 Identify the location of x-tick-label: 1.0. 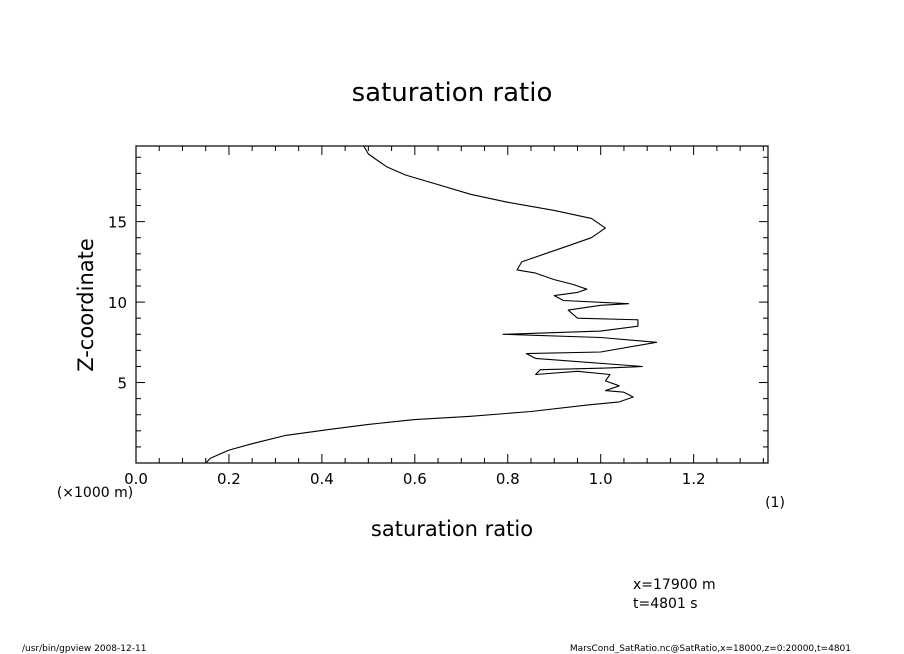
(601, 479).